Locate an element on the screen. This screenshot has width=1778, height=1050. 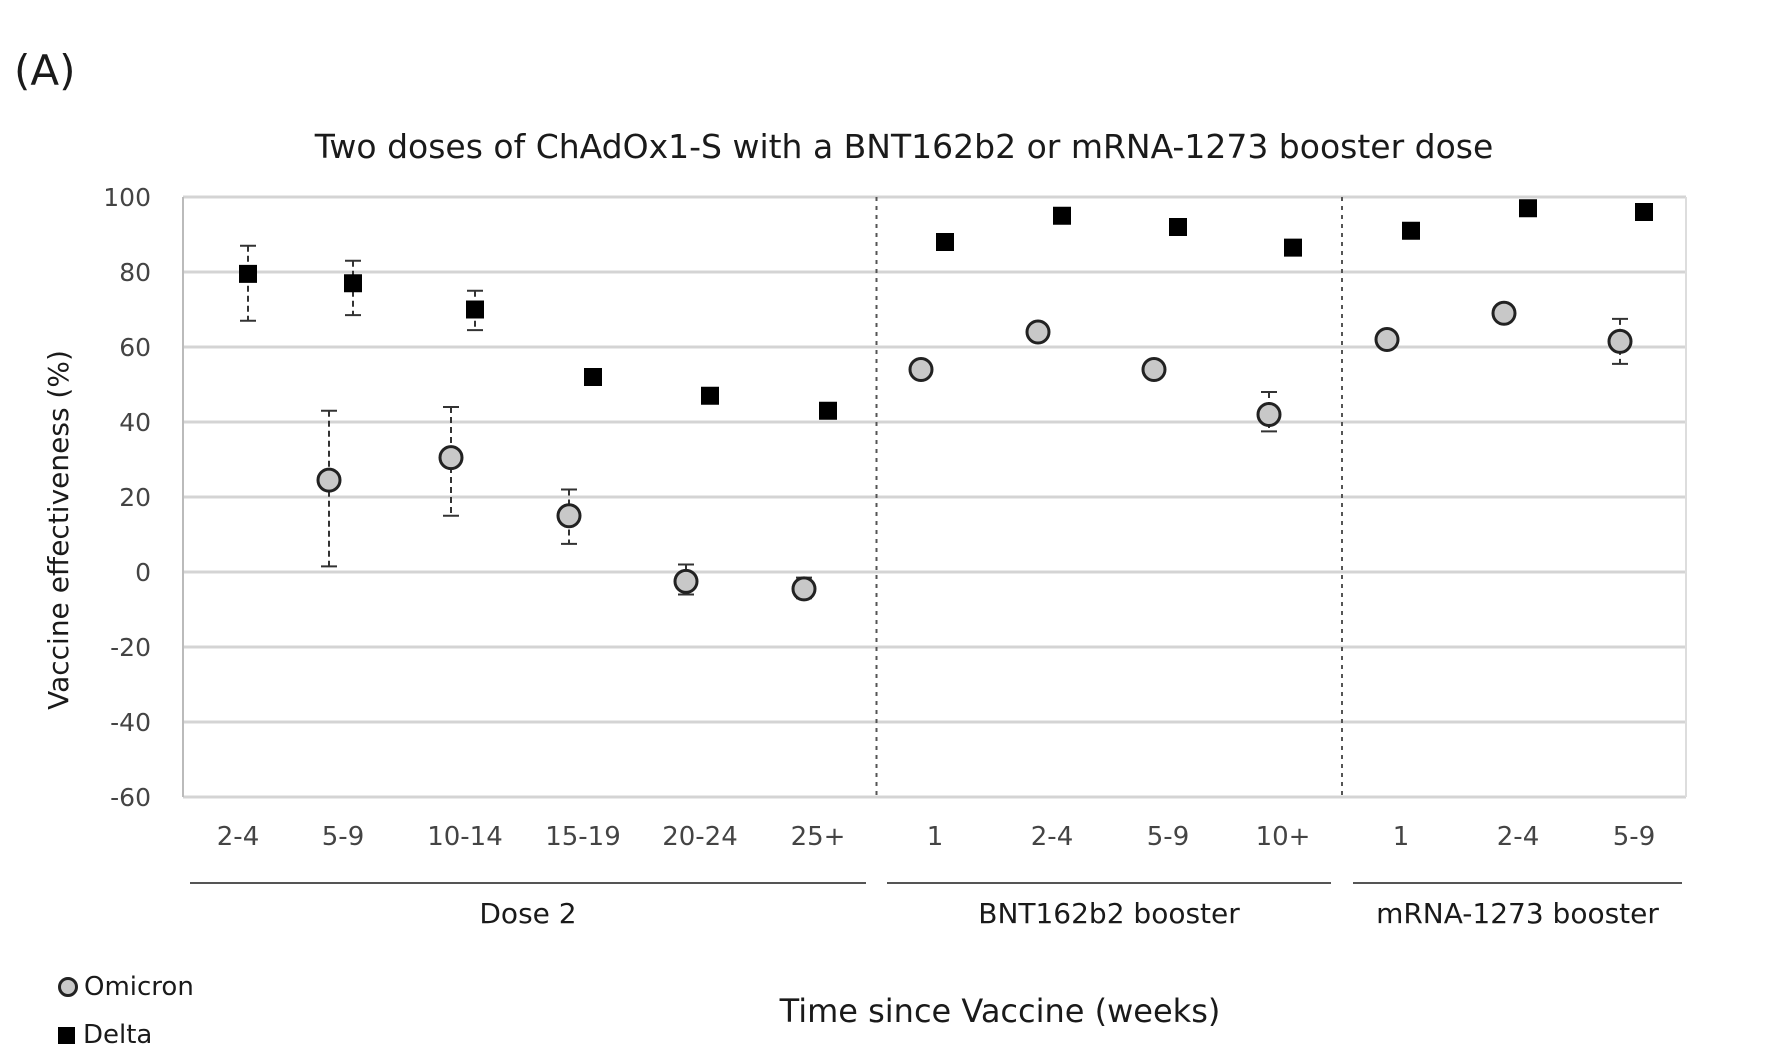
legend-item-omicron: Omicron is located at coordinates (126, 987).